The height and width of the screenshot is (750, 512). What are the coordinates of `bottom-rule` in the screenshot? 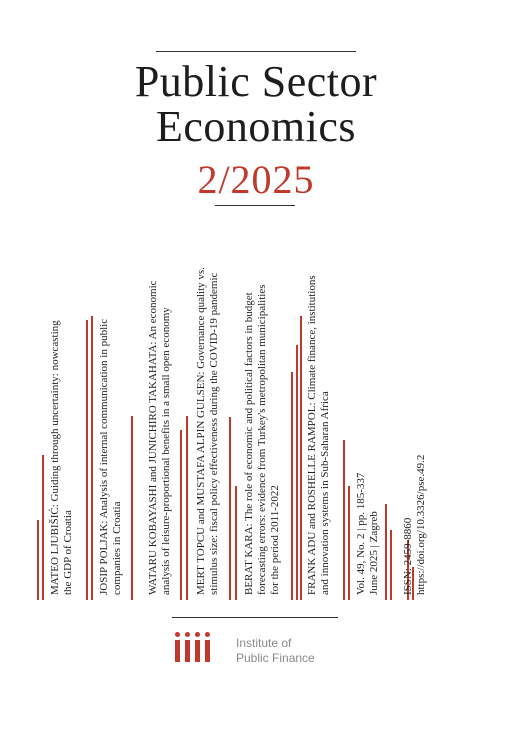 It's located at (255, 617).